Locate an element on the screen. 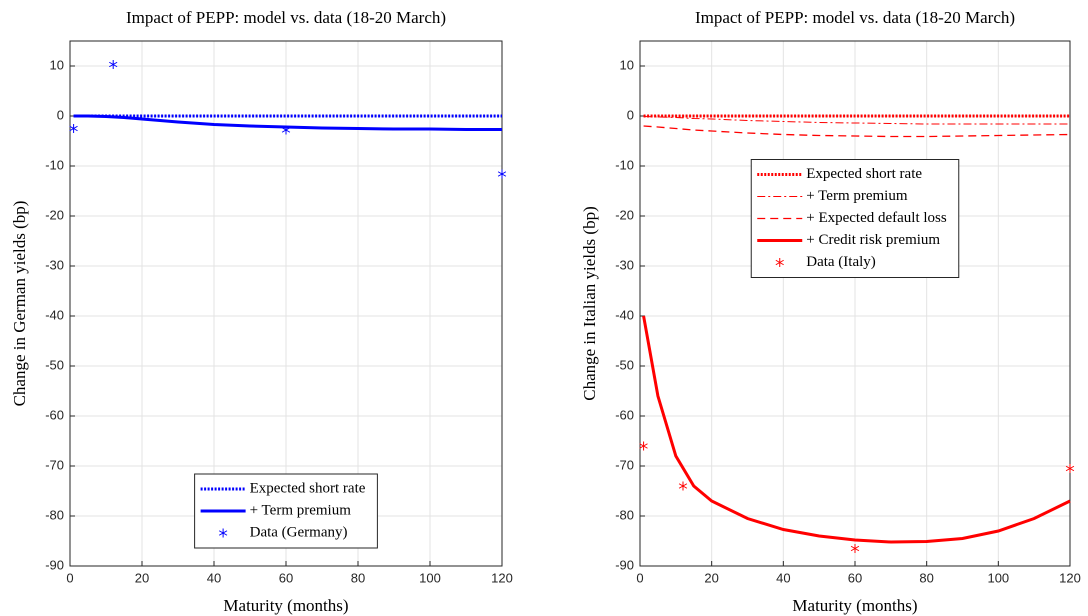  y-axis-label: Change in Italian yields (bp) is located at coordinates (589, 303).